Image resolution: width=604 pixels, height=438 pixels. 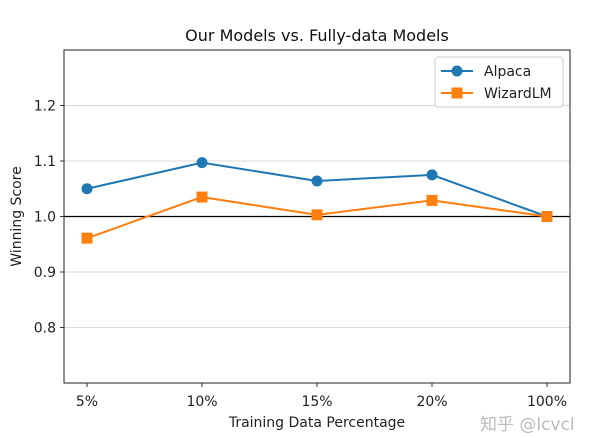 What do you see at coordinates (547, 402) in the screenshot?
I see `x-tick-label: 100%` at bounding box center [547, 402].